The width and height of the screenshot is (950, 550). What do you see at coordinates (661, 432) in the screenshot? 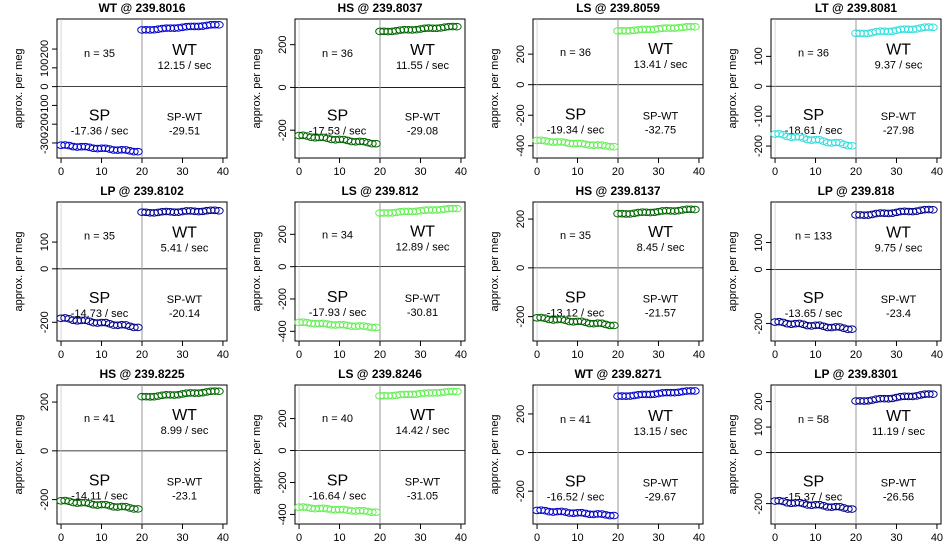
I see `wt-rate-label: 13.15 / sec` at bounding box center [661, 432].